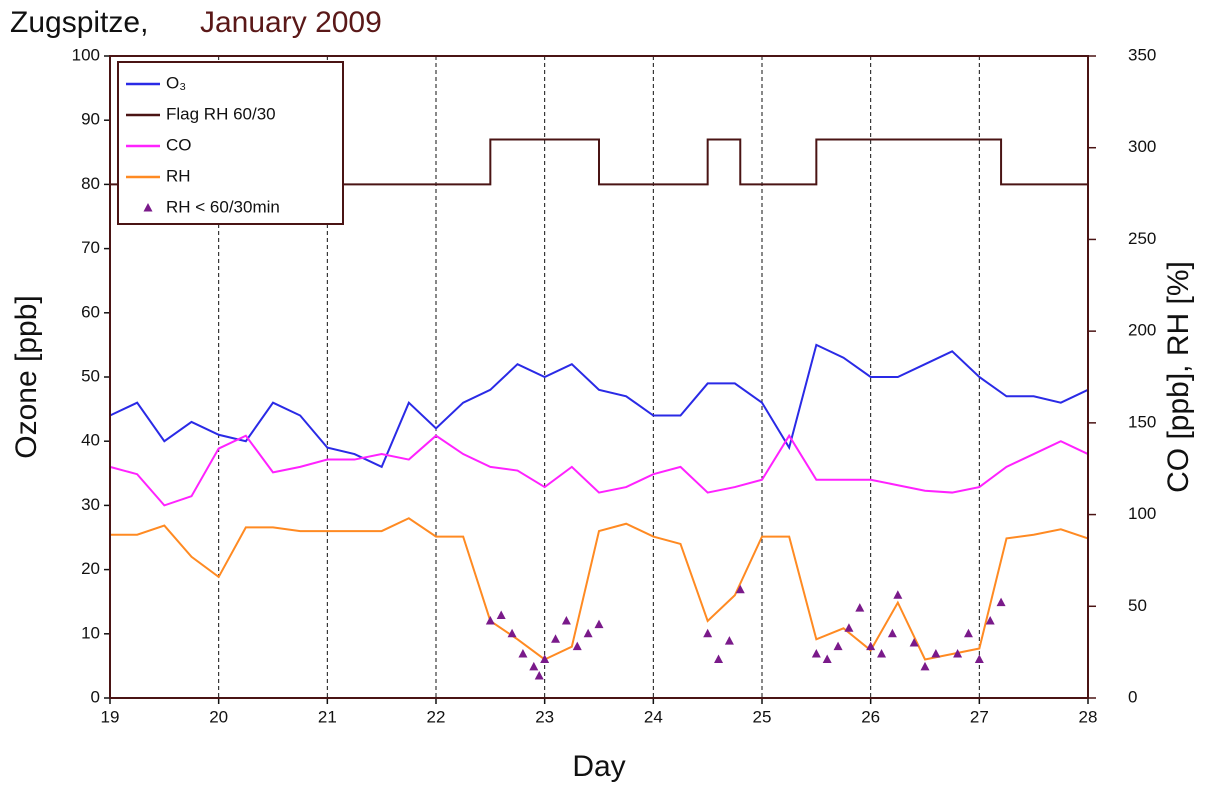  What do you see at coordinates (291, 22) in the screenshot?
I see `chart-subtitle: January 2009` at bounding box center [291, 22].